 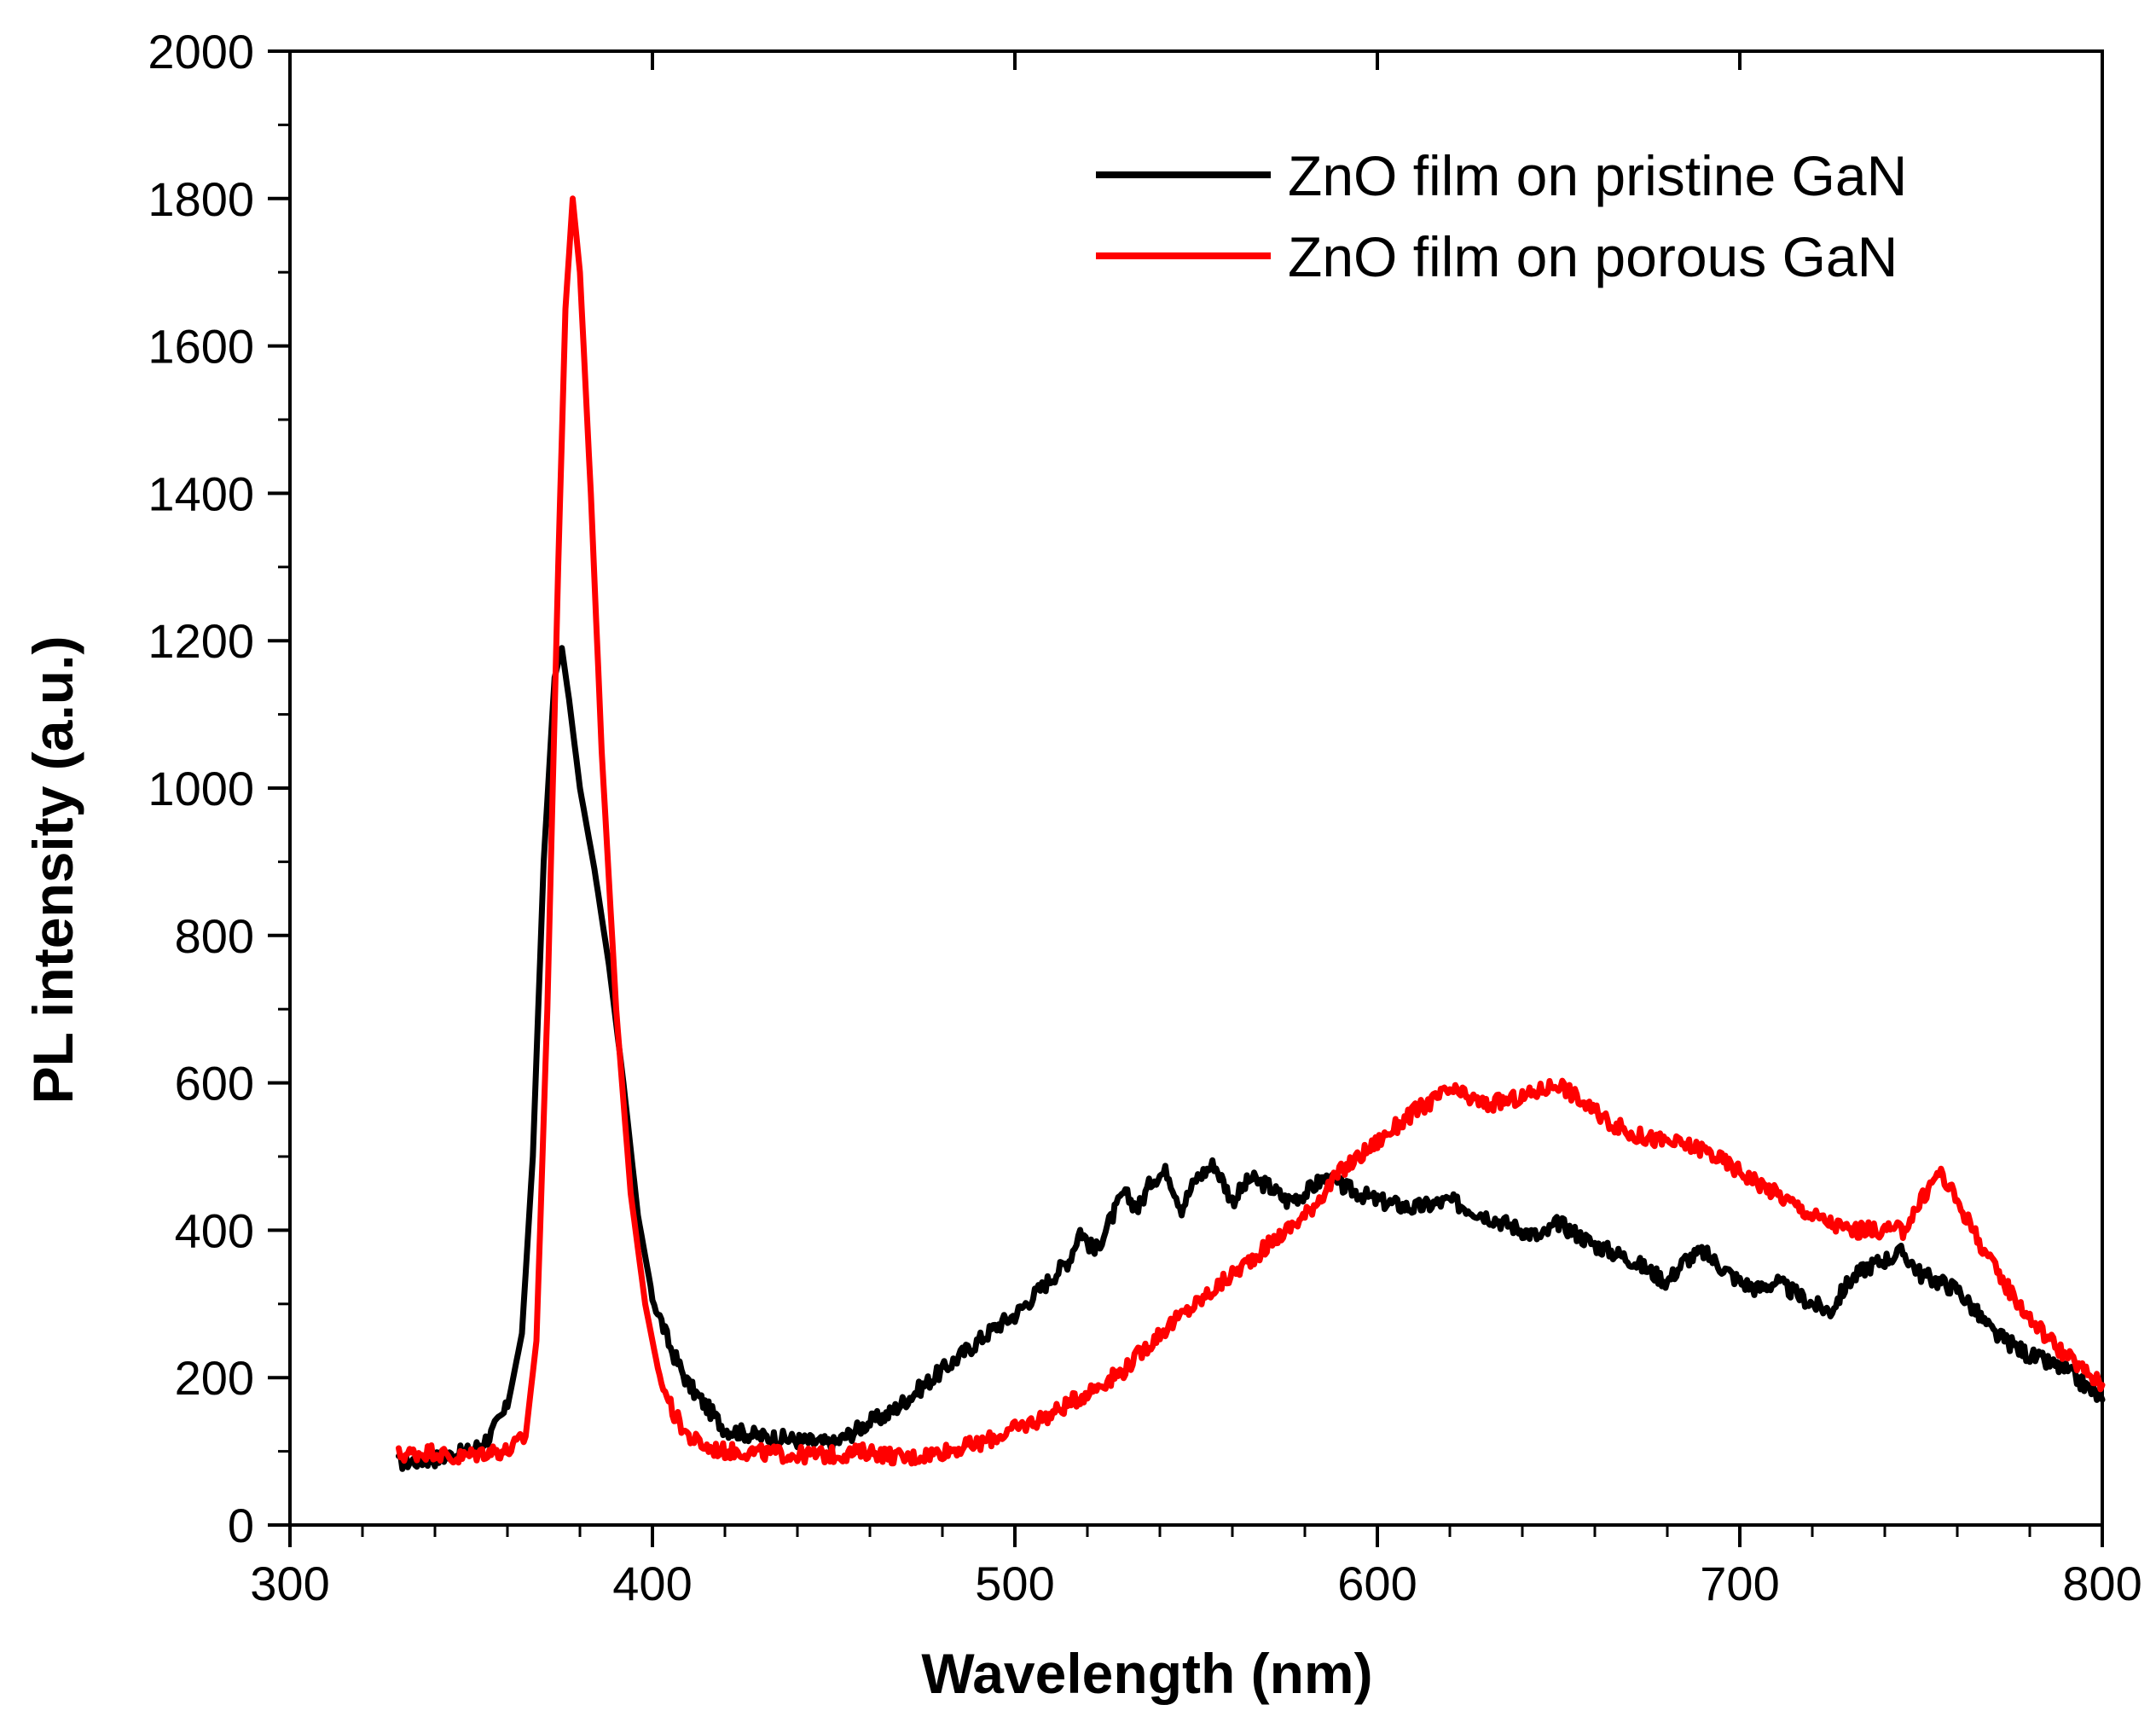 What do you see at coordinates (214, 936) in the screenshot?
I see `y-tick-label: 800` at bounding box center [214, 936].